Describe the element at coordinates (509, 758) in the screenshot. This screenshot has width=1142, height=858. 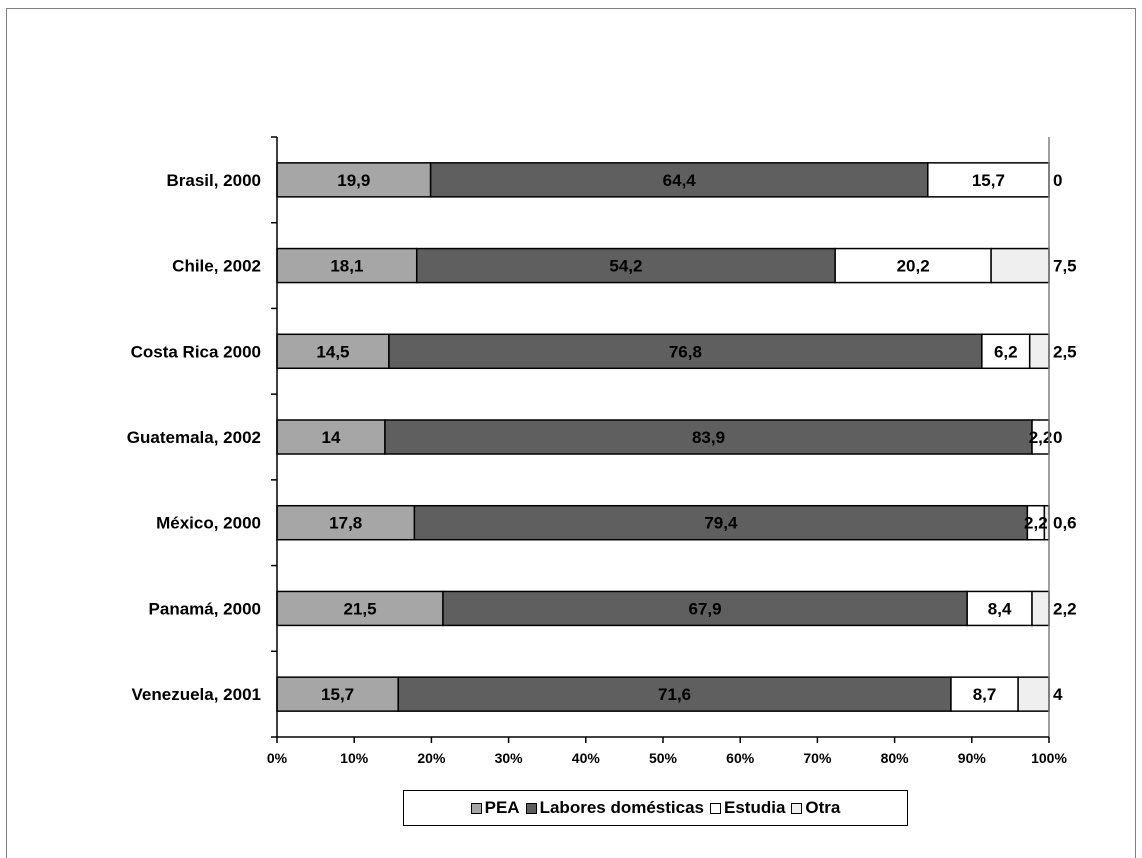
I see `x-tick-label: 30%` at that location.